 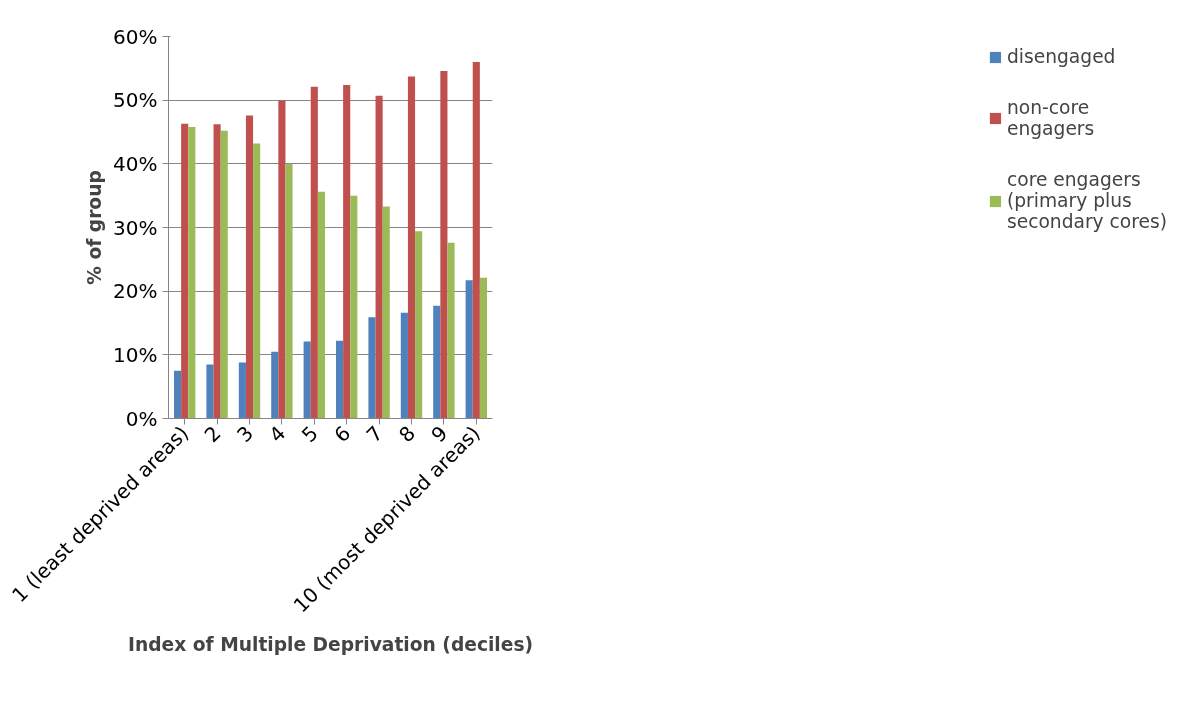 What do you see at coordinates (135, 291) in the screenshot?
I see `y-tick-label: 20%` at bounding box center [135, 291].